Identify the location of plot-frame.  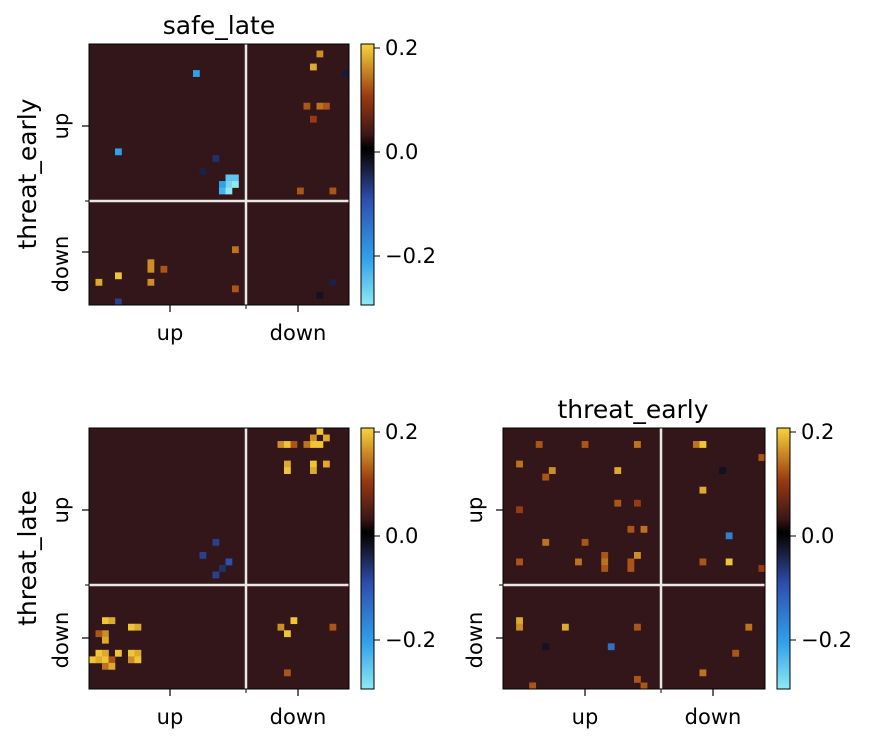
(634, 558).